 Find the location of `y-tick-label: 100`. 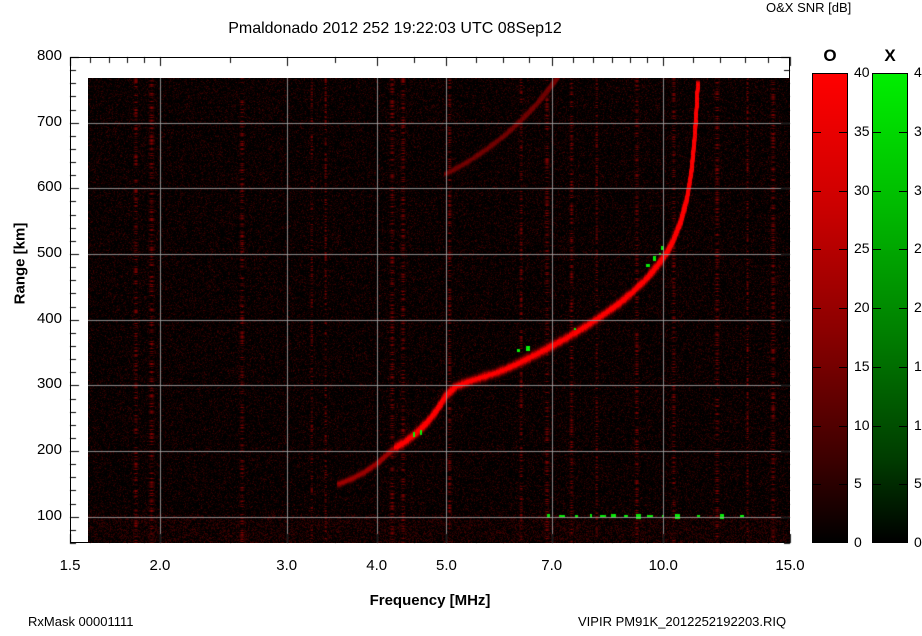

y-tick-label: 100 is located at coordinates (49, 515).